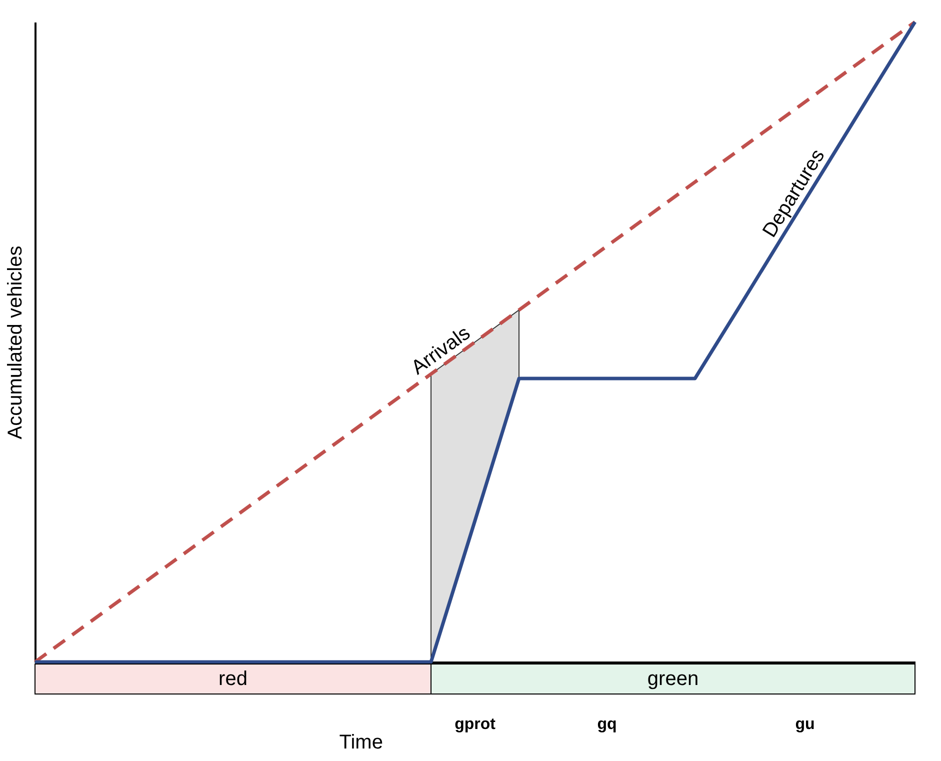 This screenshot has height=761, width=941. Describe the element at coordinates (233, 679) in the screenshot. I see `text: red` at that location.